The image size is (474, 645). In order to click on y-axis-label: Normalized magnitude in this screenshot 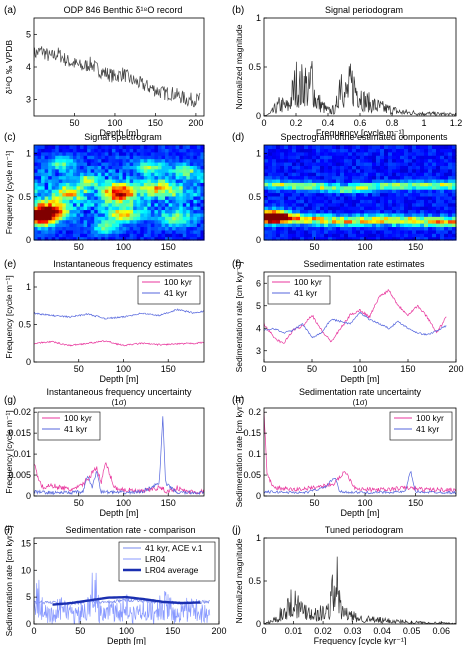, I will do `click(239, 66)`.